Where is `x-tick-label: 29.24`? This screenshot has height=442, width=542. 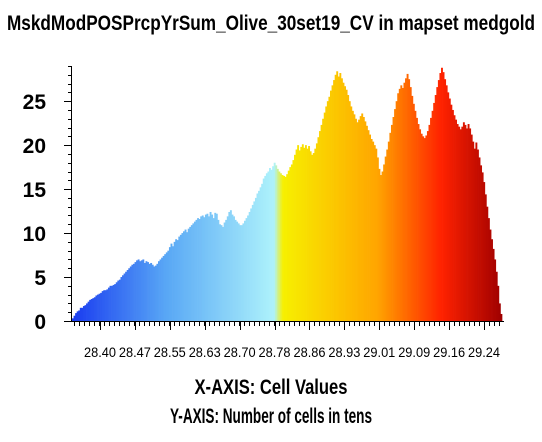 x-tick-label: 29.24 is located at coordinates (484, 352).